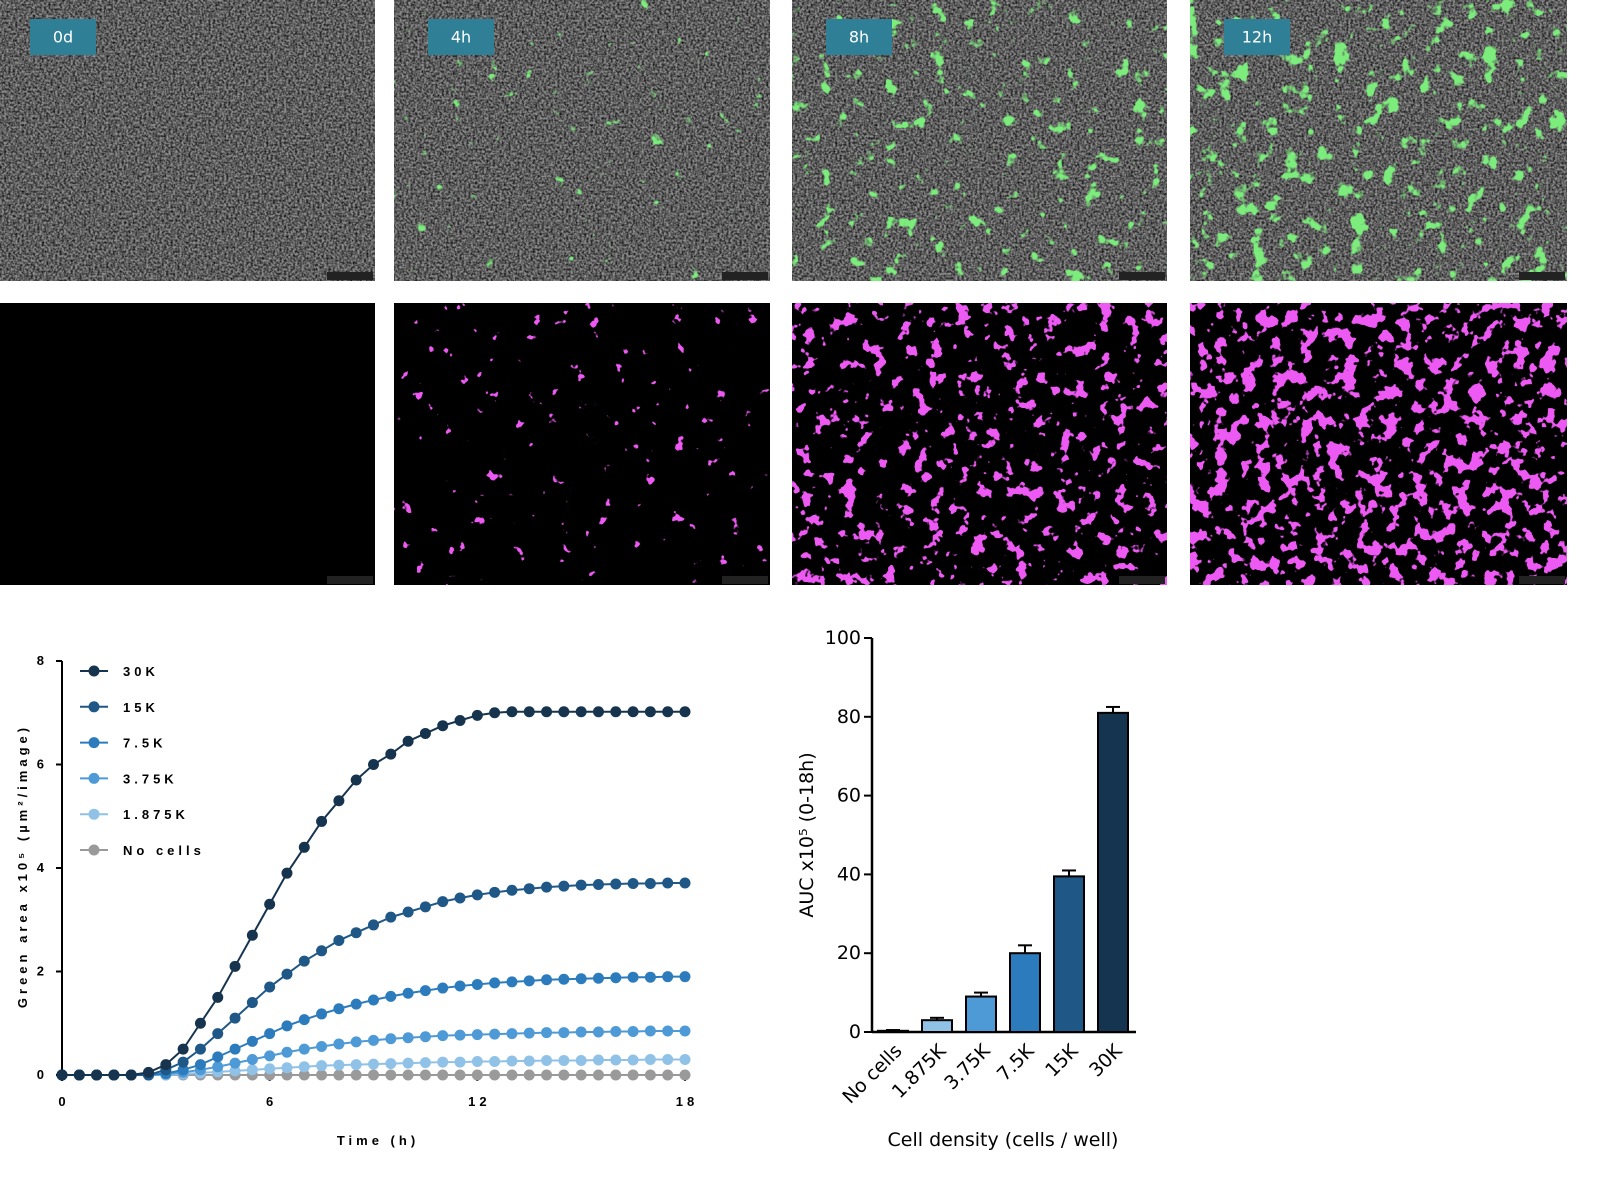 This screenshot has width=1600, height=1188. Describe the element at coordinates (1003, 1140) in the screenshot. I see `x-axis-label: Cell density (cells / well)` at that location.